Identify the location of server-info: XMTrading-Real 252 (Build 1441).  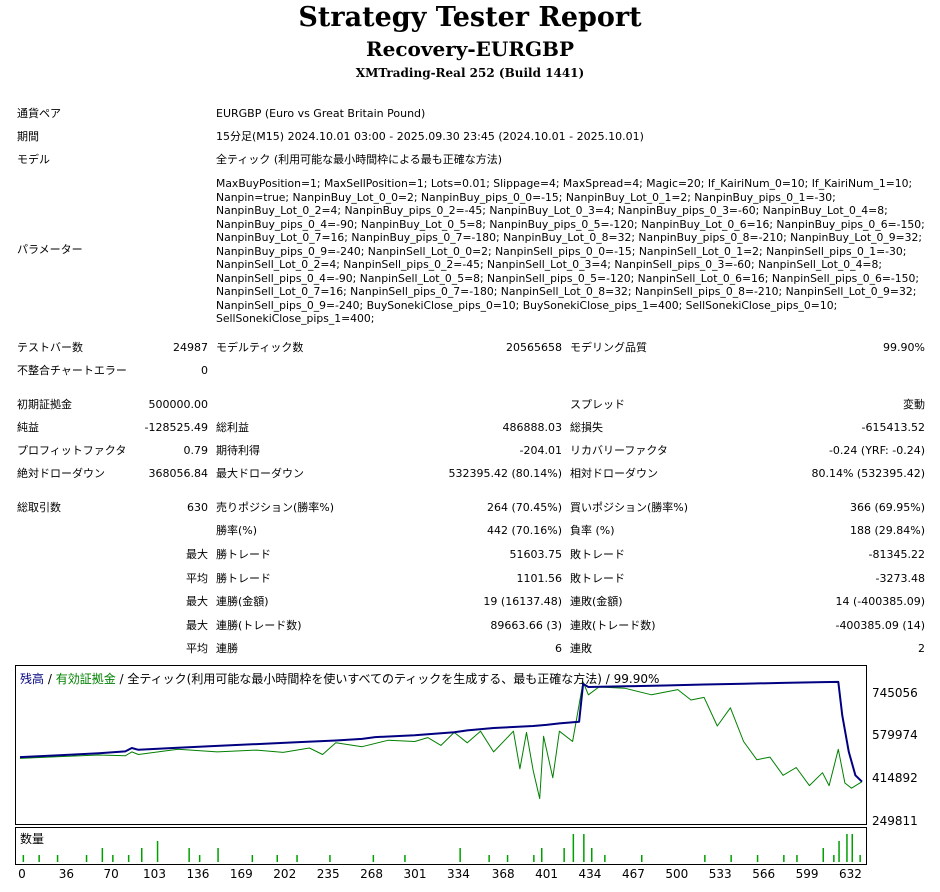
(470, 73).